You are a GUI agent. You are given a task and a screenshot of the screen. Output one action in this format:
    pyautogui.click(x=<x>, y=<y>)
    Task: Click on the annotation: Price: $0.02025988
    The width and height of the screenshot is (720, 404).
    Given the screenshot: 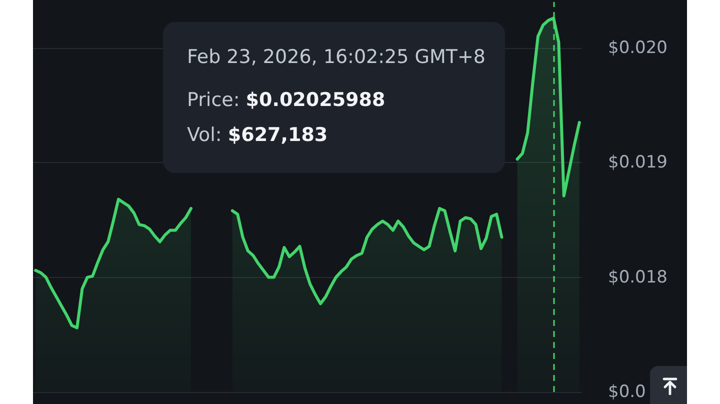 What is the action you would take?
    pyautogui.click(x=286, y=100)
    